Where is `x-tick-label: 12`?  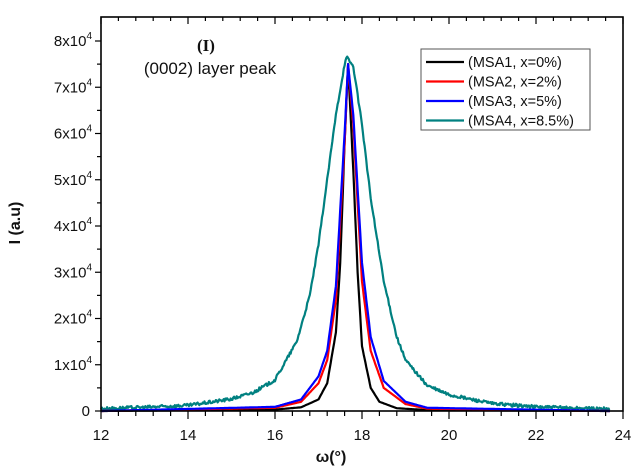
x-tick-label: 12 is located at coordinates (101, 435).